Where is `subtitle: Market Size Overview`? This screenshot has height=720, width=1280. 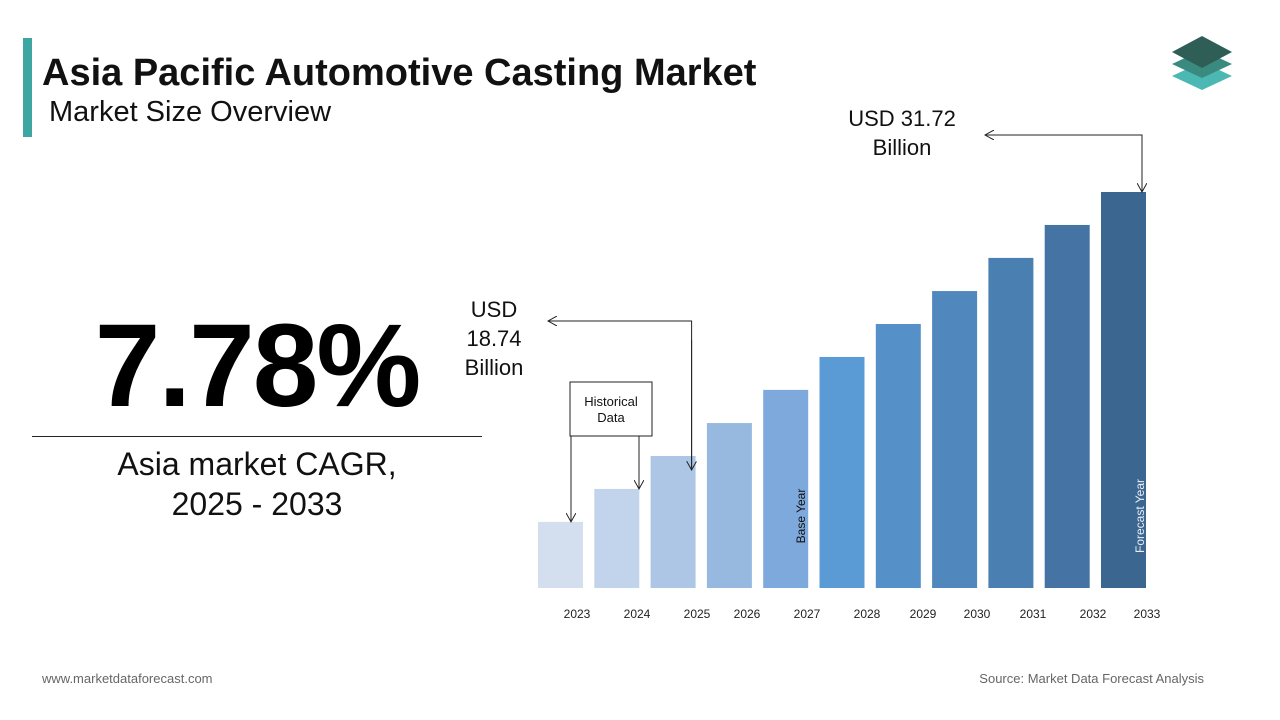
subtitle: Market Size Overview is located at coordinates (190, 112).